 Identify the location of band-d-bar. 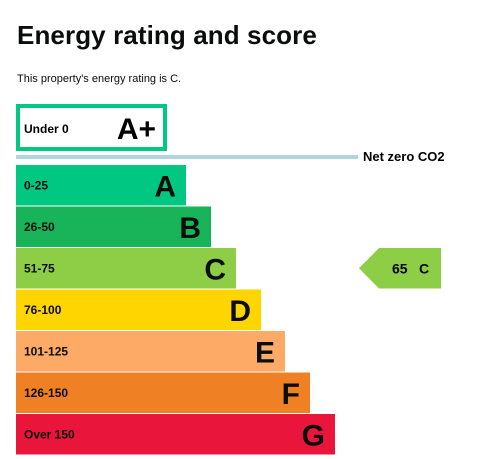
(138, 309).